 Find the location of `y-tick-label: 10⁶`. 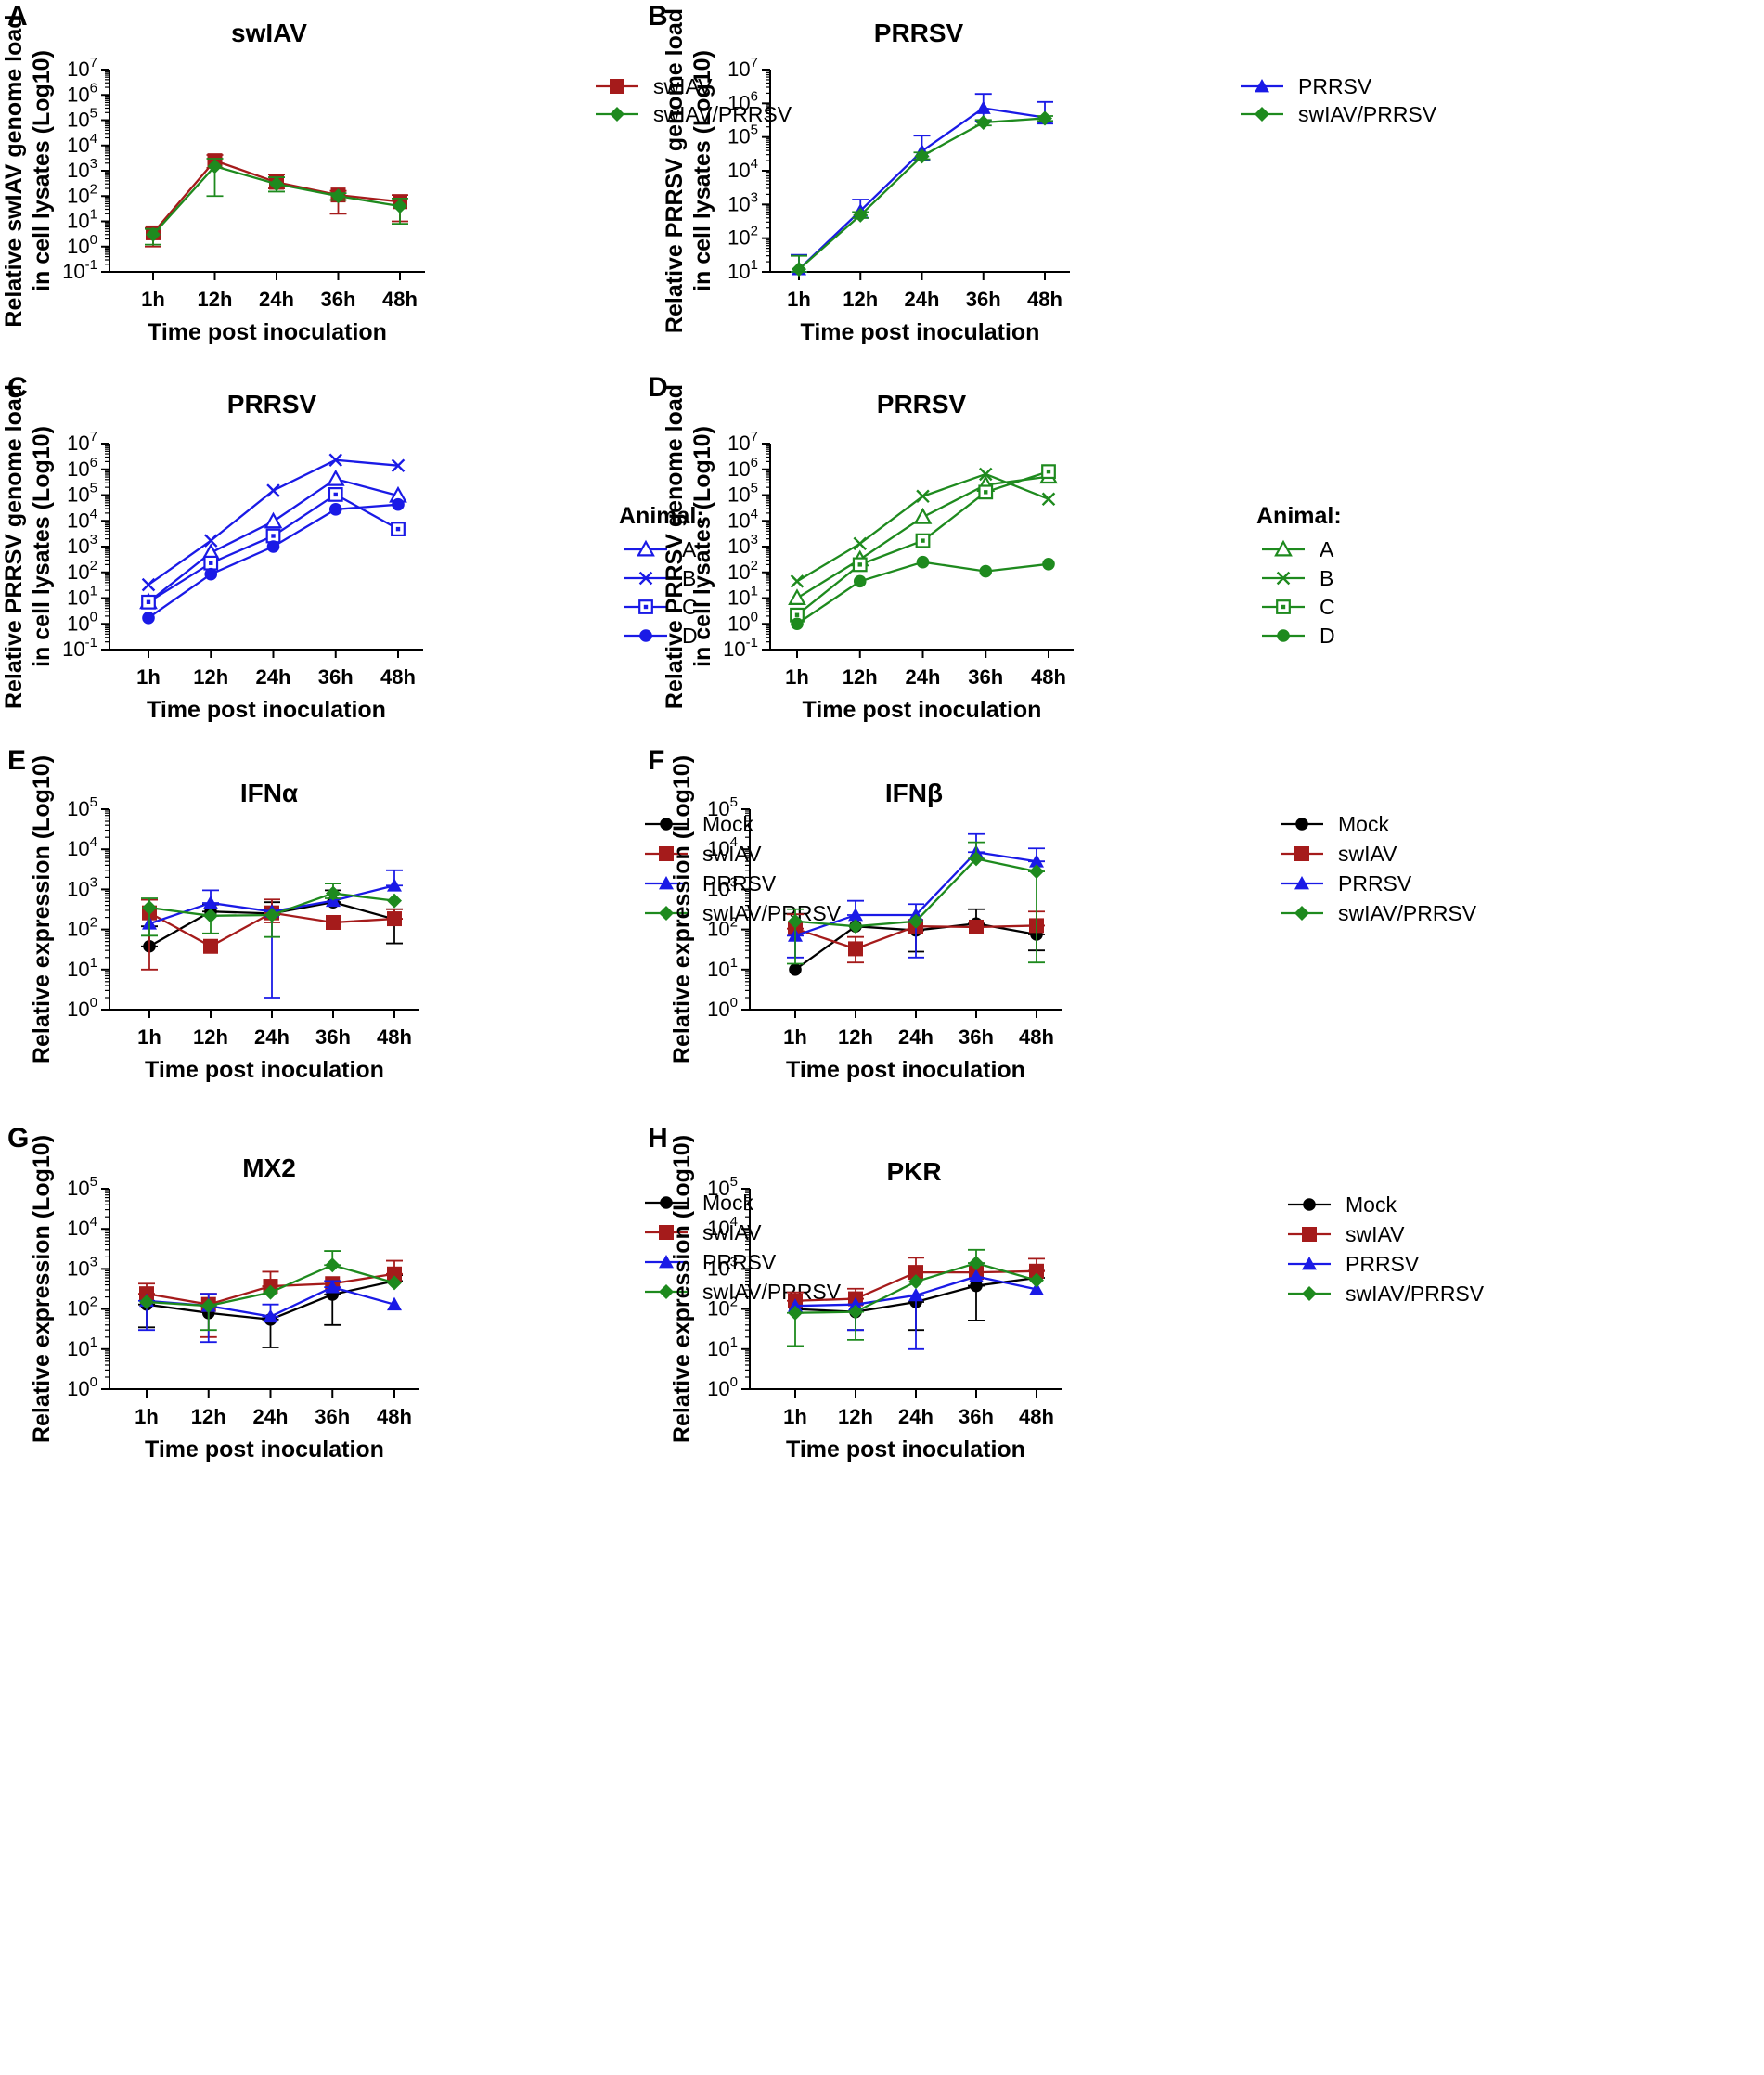

y-tick-label: 10⁶ is located at coordinates (82, 93).